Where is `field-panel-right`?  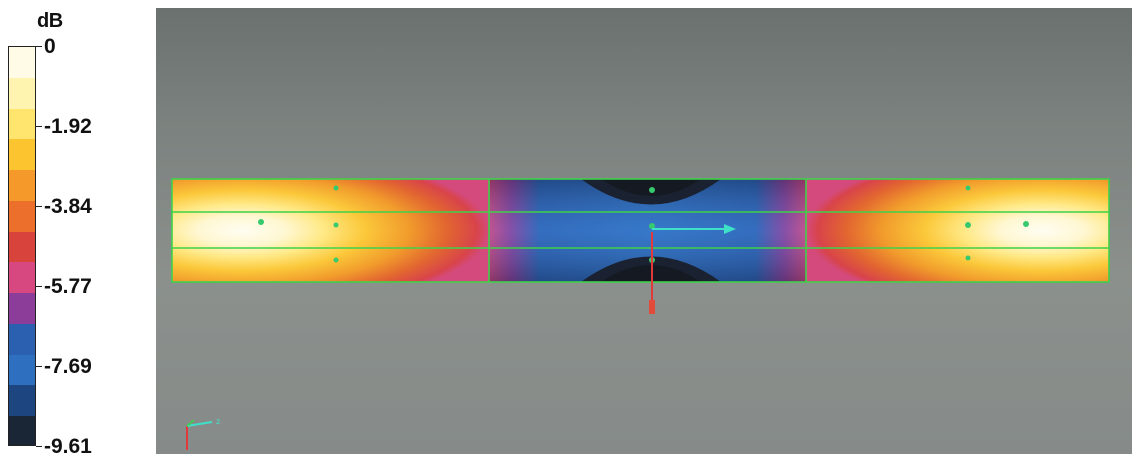
field-panel-right is located at coordinates (957, 230).